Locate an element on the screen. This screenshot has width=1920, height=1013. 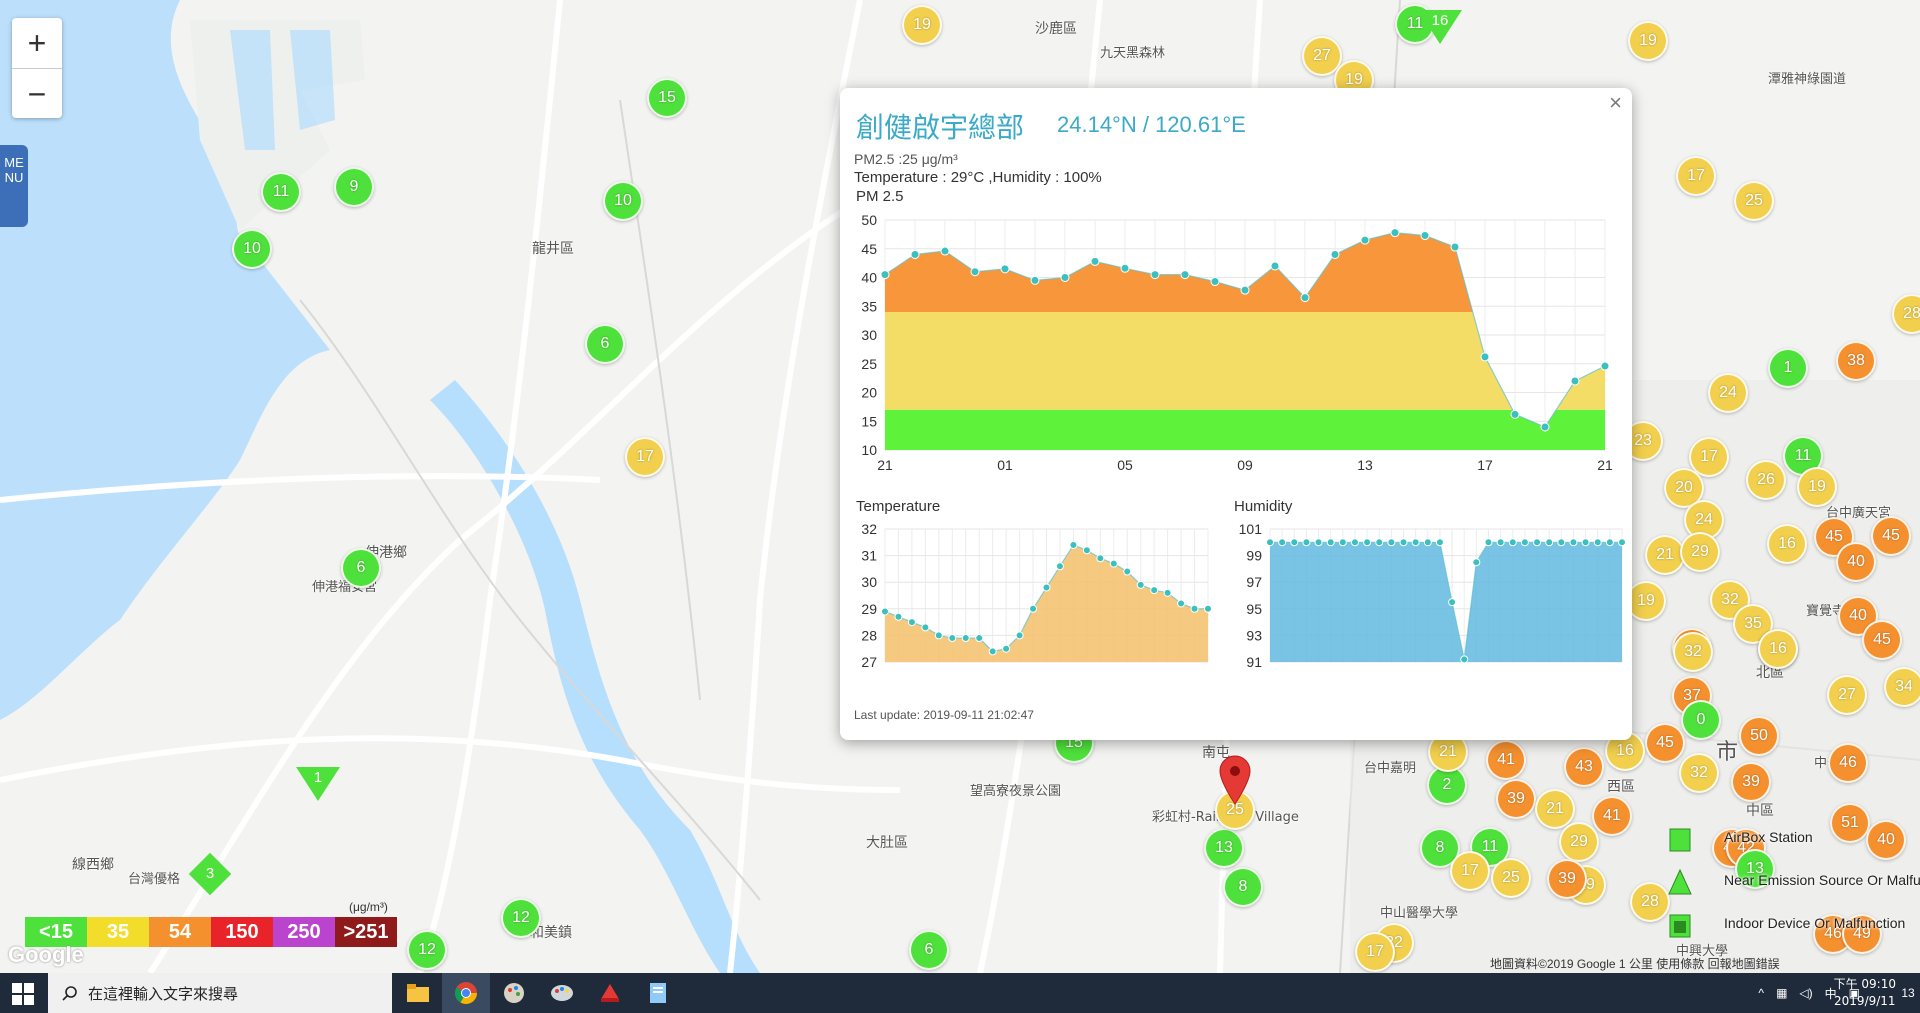
airbox-triangle-marker: 16 is located at coordinates (1440, 27).